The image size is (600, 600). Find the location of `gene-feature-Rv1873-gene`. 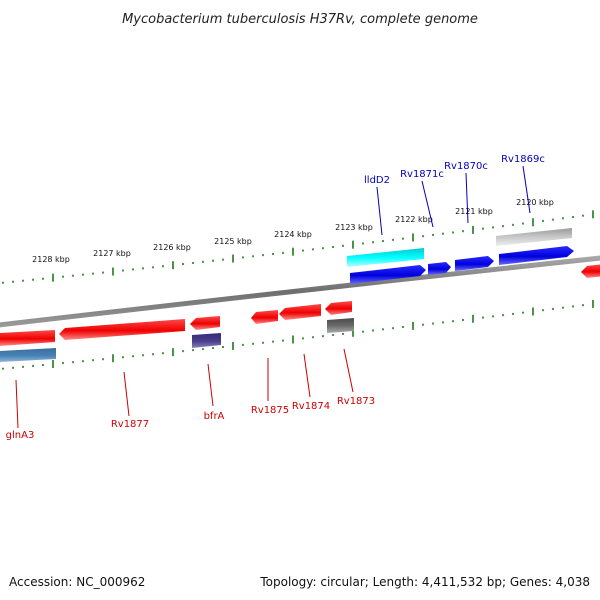

gene-feature-Rv1873-gene is located at coordinates (340, 325).